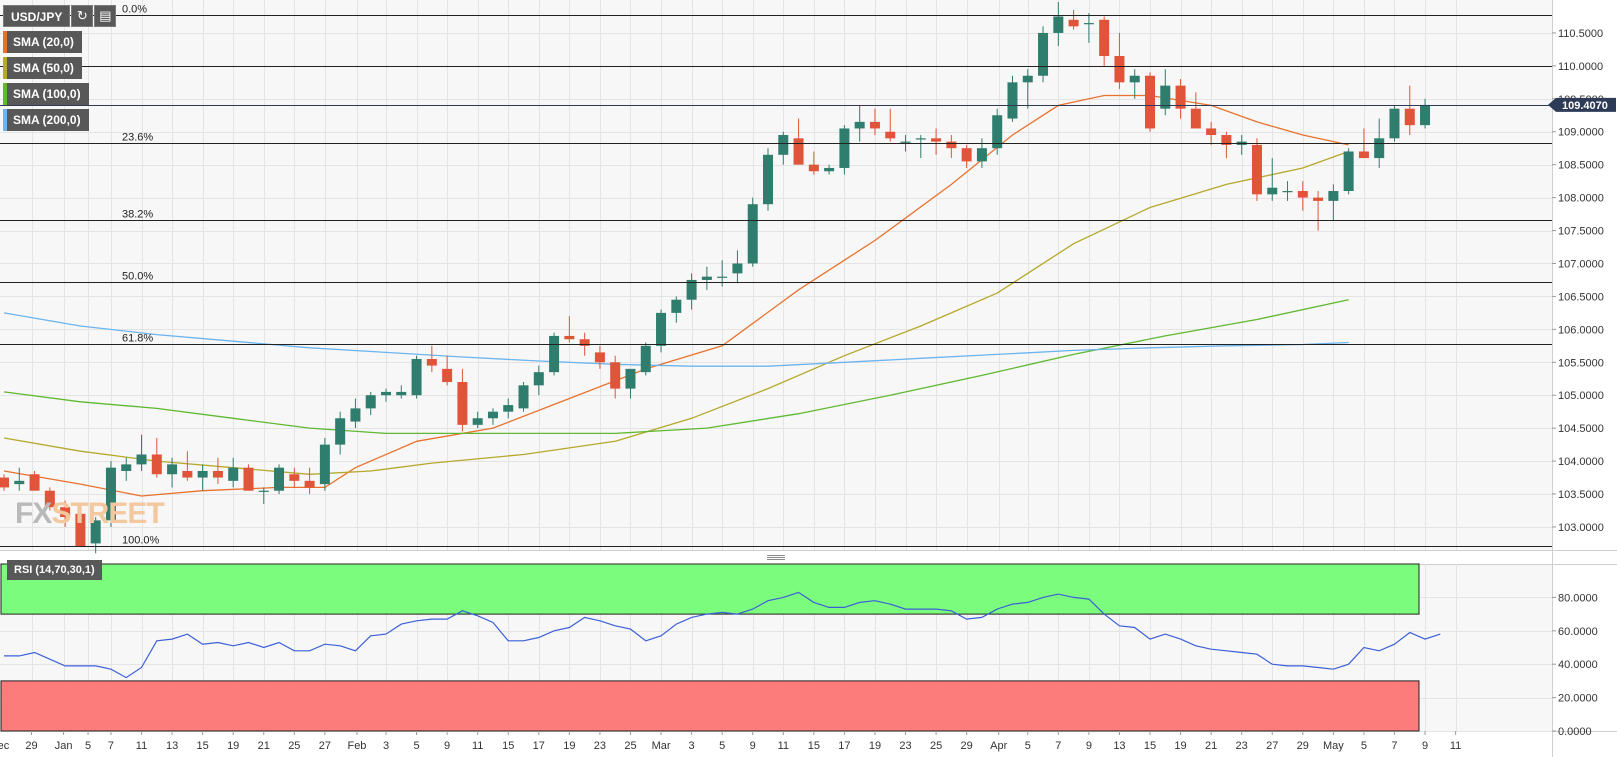  What do you see at coordinates (1581, 396) in the screenshot?
I see `price-axis-label: 105.0000` at bounding box center [1581, 396].